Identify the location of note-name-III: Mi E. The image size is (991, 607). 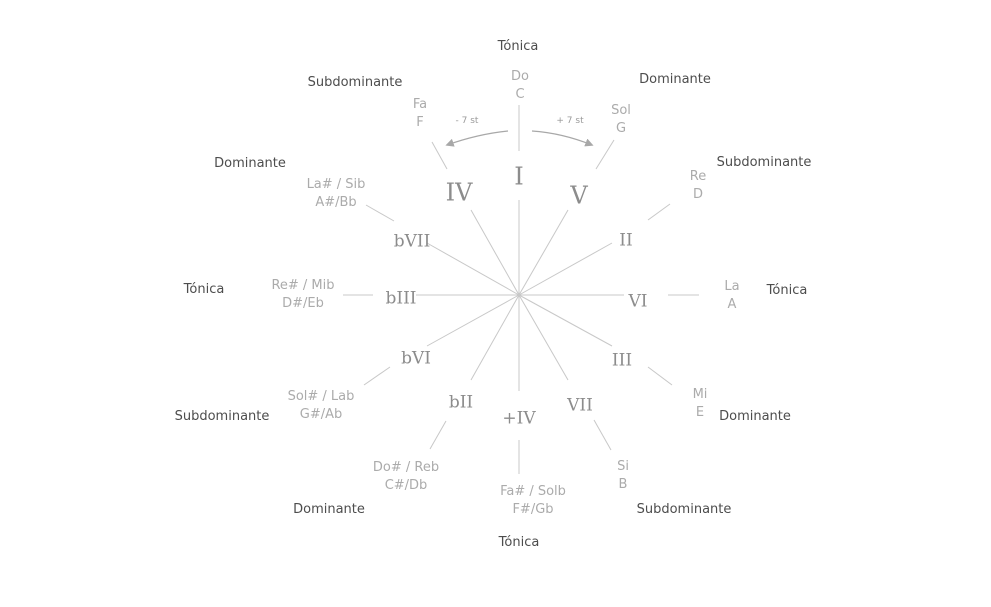
(700, 403).